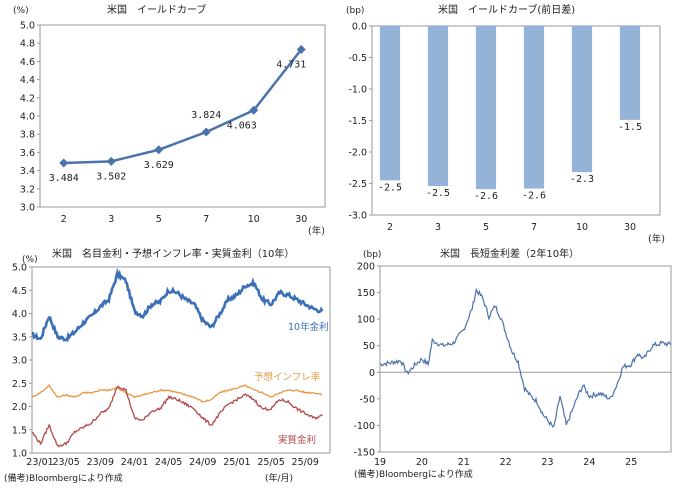 Image resolution: width=680 pixels, height=490 pixels. What do you see at coordinates (27, 62) in the screenshot?
I see `y-tick-label: 4.6` at bounding box center [27, 62].